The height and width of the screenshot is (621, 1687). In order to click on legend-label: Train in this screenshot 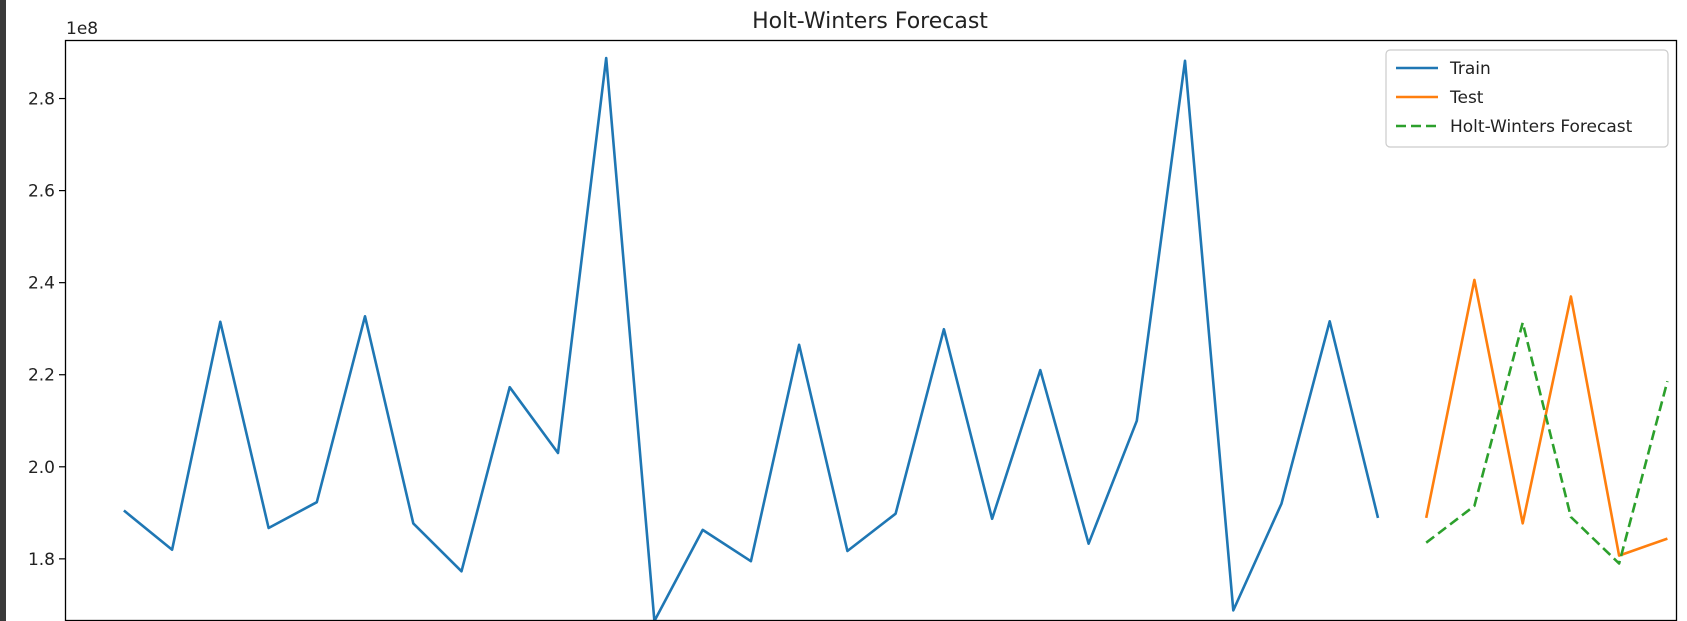, I will do `click(1470, 69)`.